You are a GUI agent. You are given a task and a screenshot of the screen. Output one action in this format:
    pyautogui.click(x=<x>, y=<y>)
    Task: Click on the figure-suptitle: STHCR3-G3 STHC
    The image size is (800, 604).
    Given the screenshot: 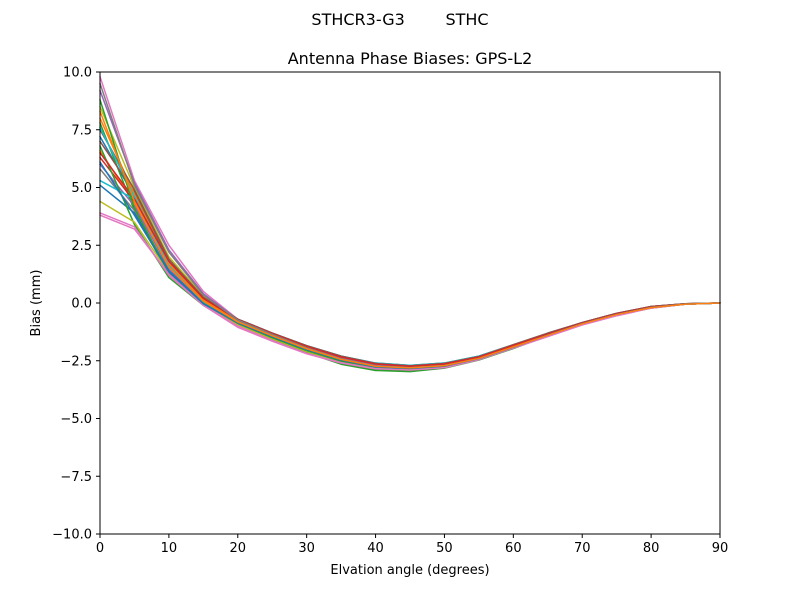 What is the action you would take?
    pyautogui.click(x=400, y=19)
    